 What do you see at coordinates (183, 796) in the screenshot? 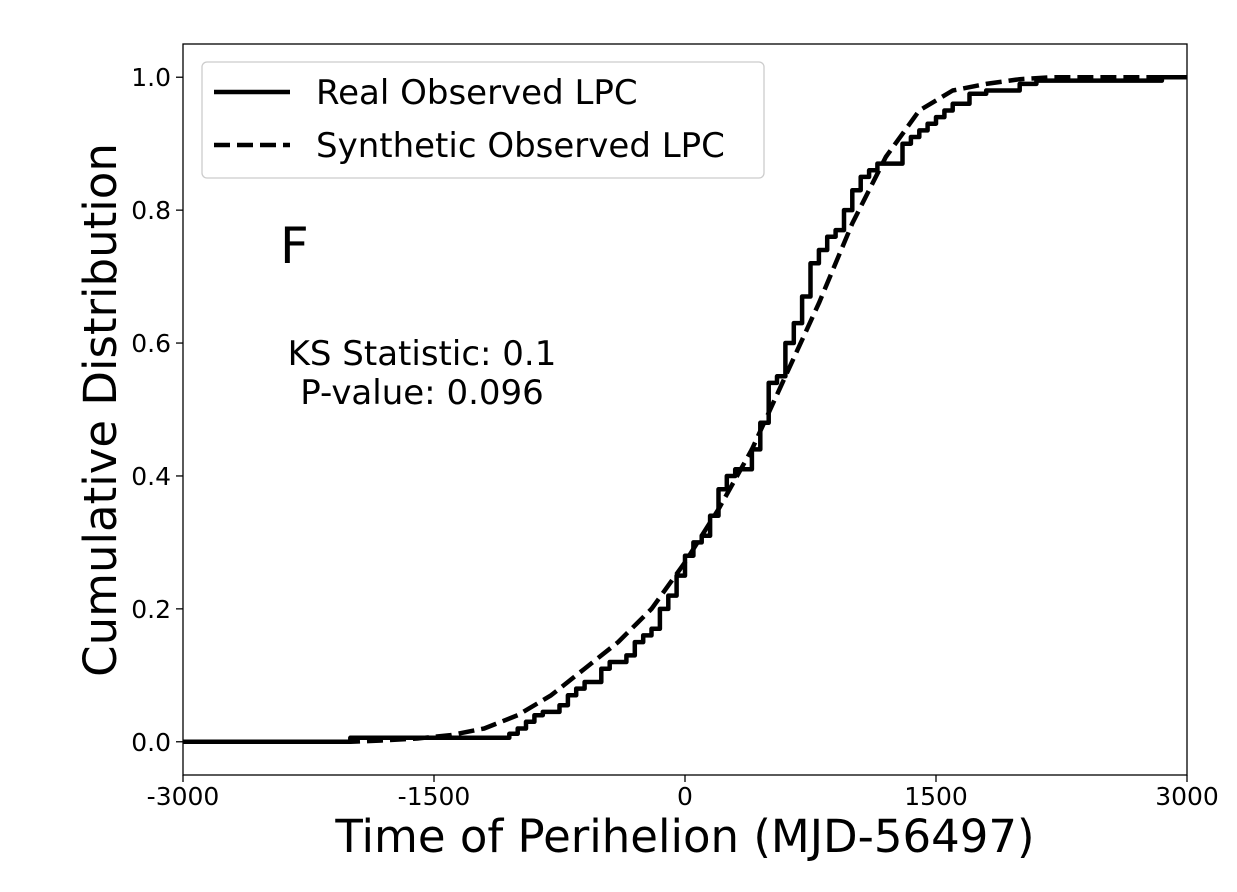
I see `x-tick-label: -3000` at bounding box center [183, 796].